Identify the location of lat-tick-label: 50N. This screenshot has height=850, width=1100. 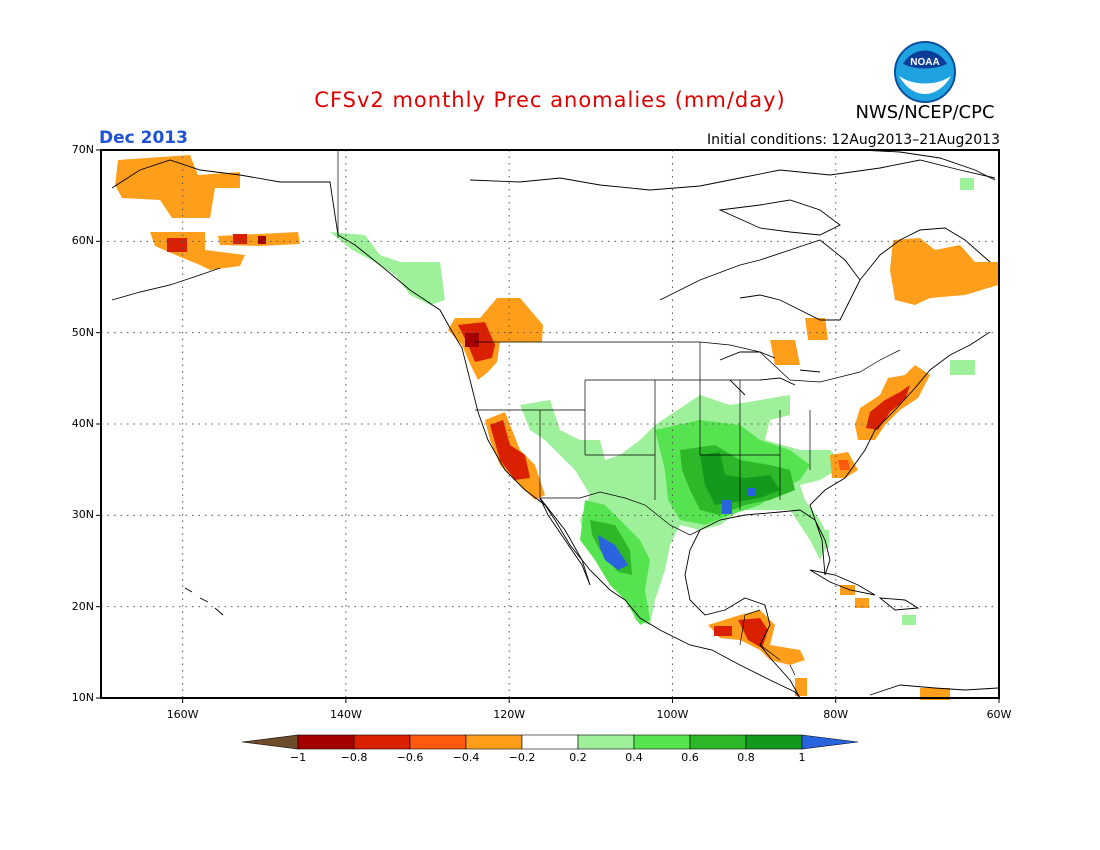
(82, 332).